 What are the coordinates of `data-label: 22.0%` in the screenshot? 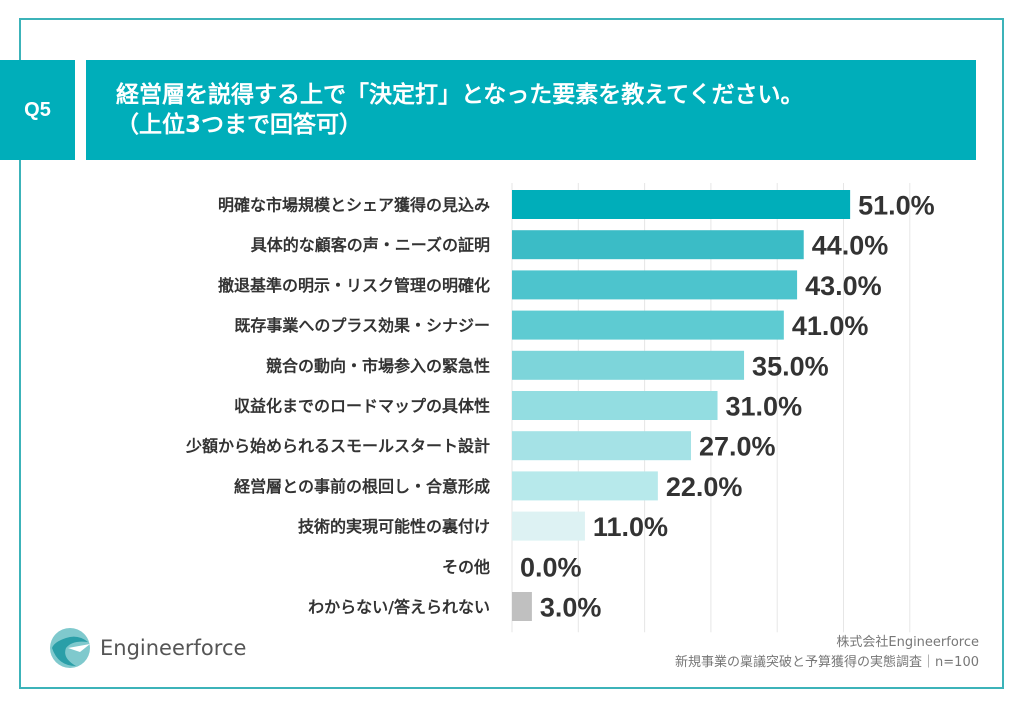 It's located at (704, 487).